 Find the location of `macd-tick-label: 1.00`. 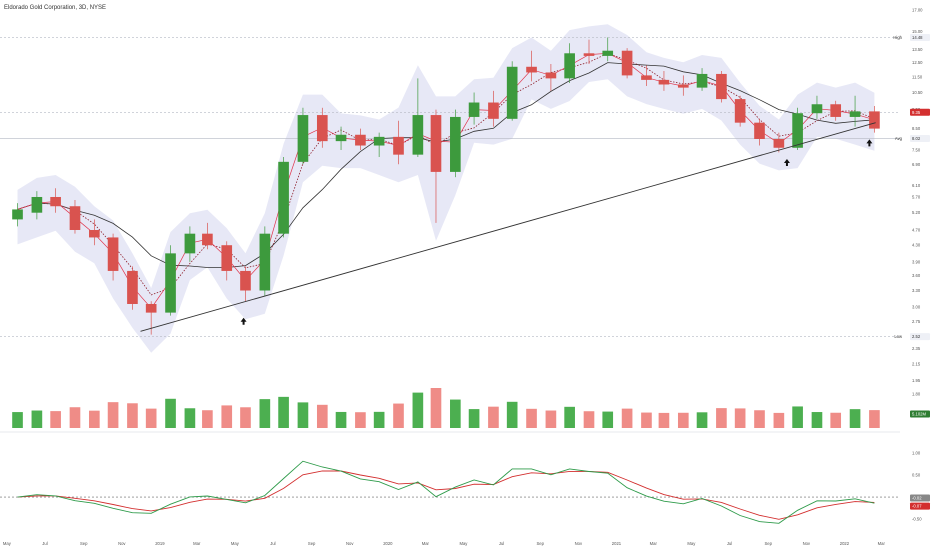

macd-tick-label: 1.00 is located at coordinates (916, 453).